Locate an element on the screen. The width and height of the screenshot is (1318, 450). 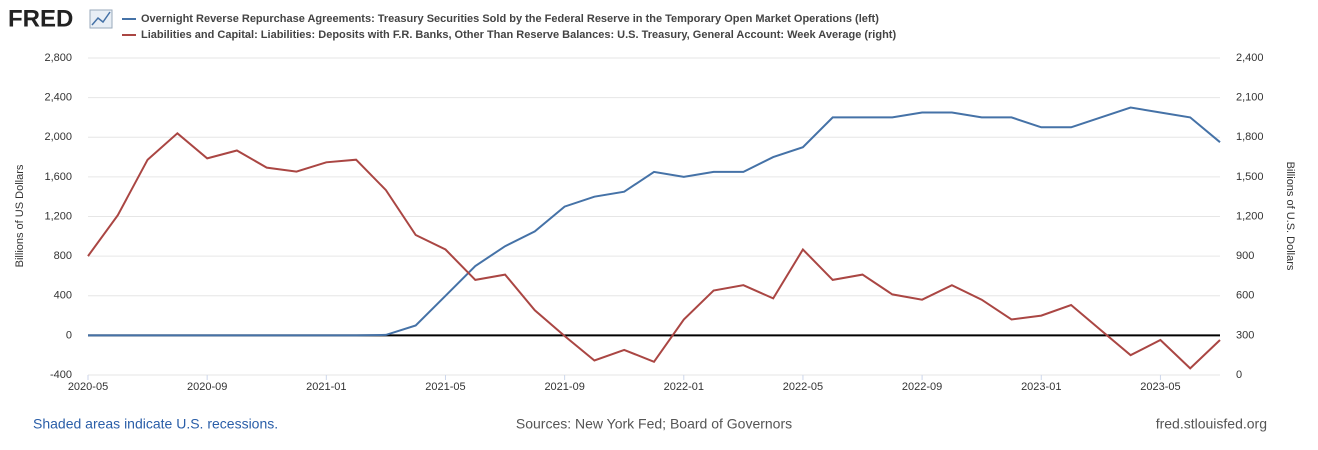
logo-icon-line is located at coordinates (101, 18).